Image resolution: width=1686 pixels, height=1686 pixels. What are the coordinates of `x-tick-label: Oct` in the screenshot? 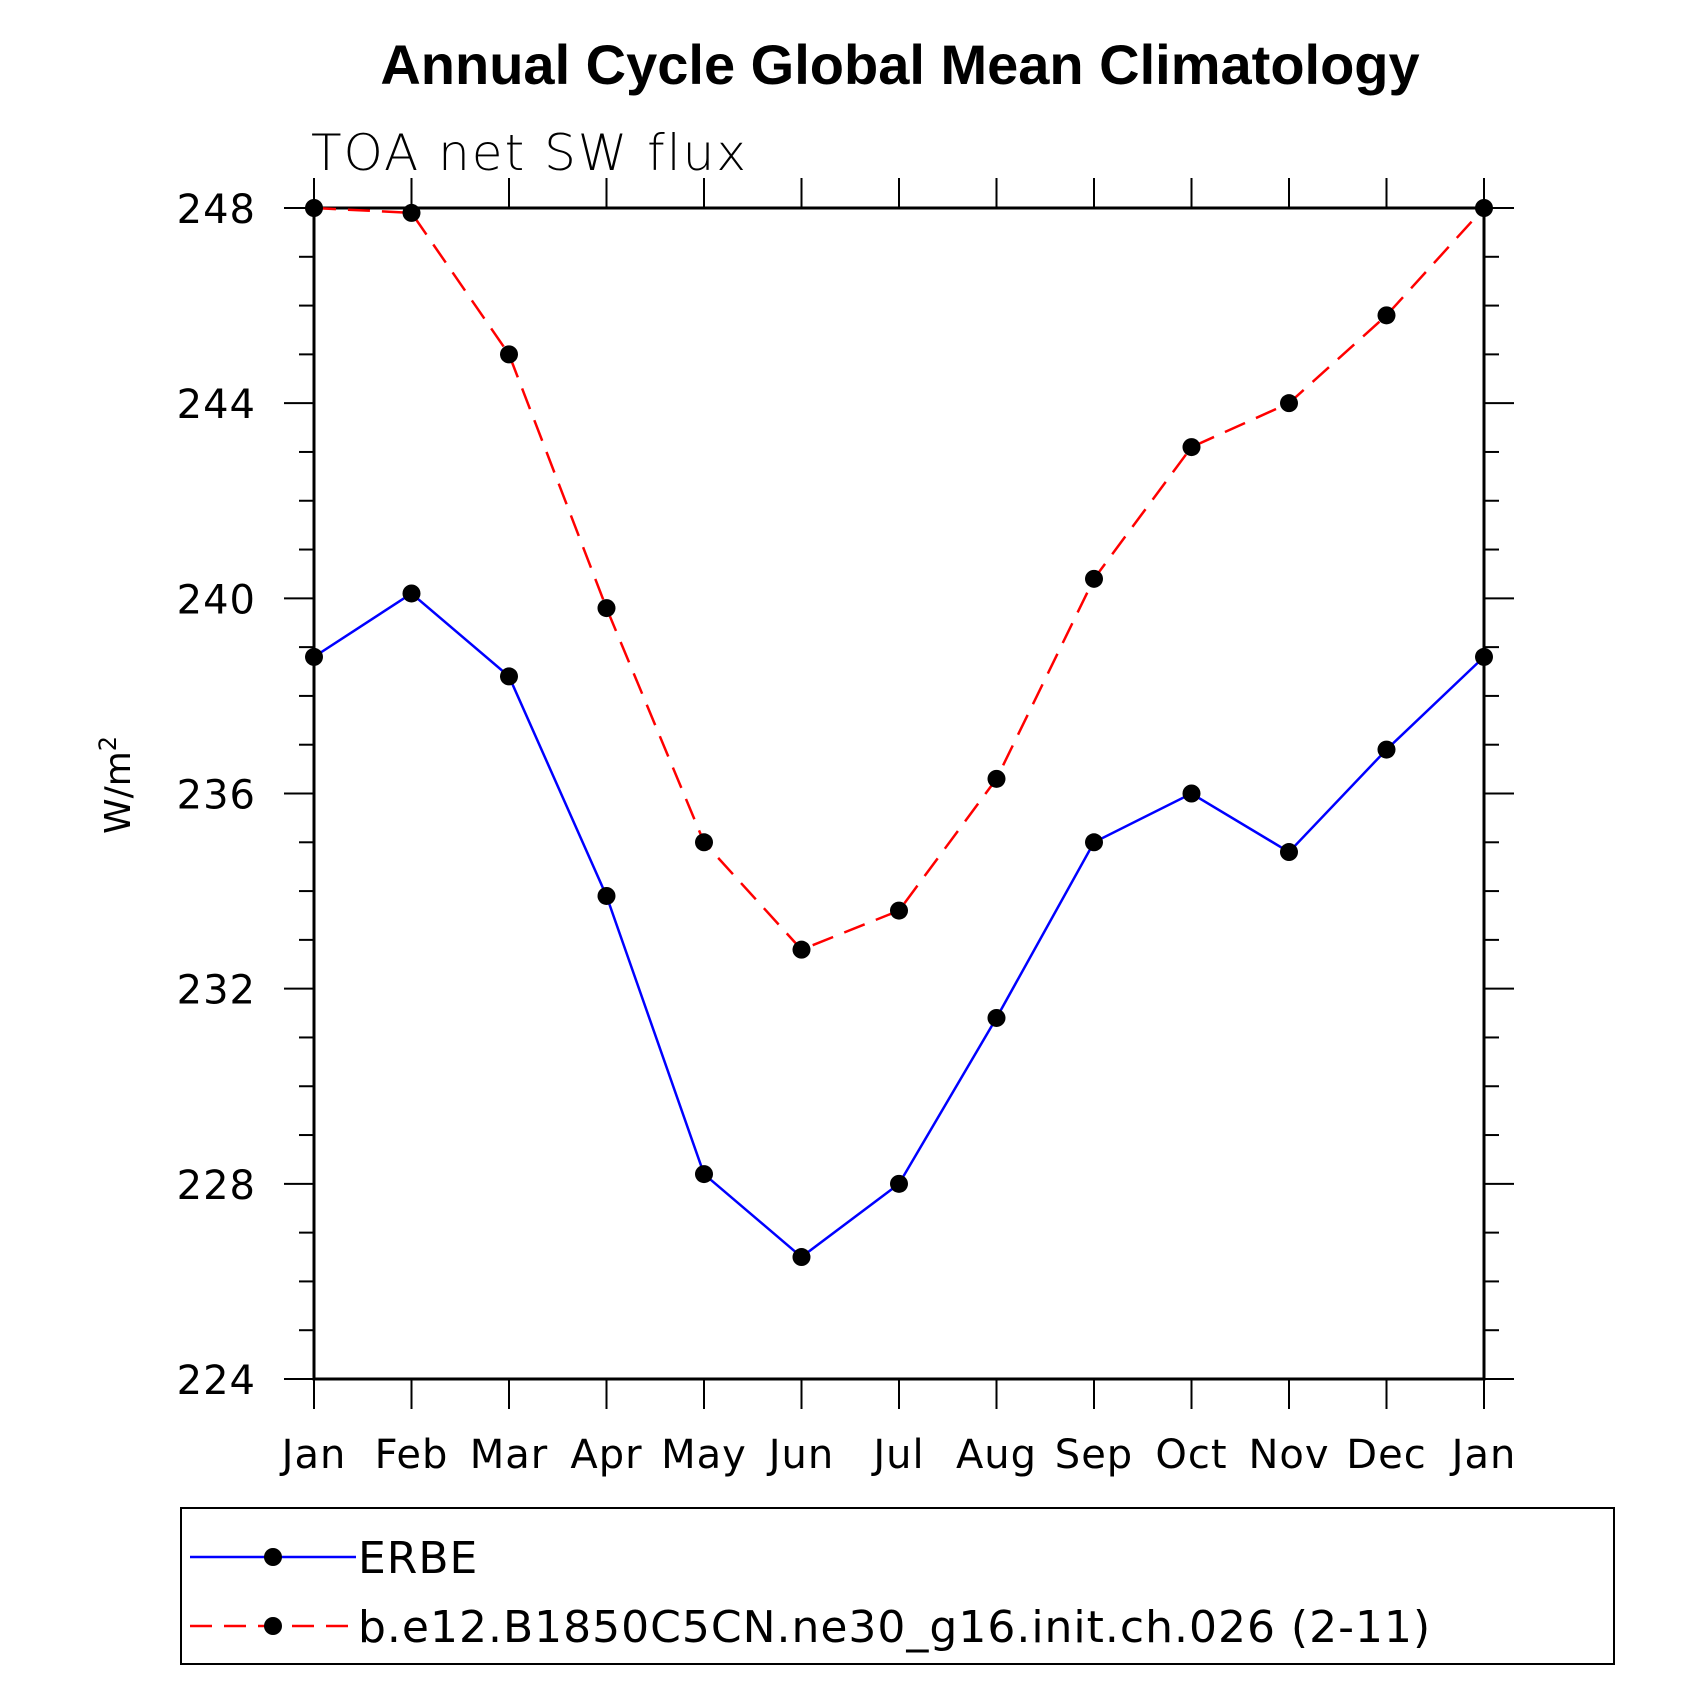 It's located at (1191, 1455).